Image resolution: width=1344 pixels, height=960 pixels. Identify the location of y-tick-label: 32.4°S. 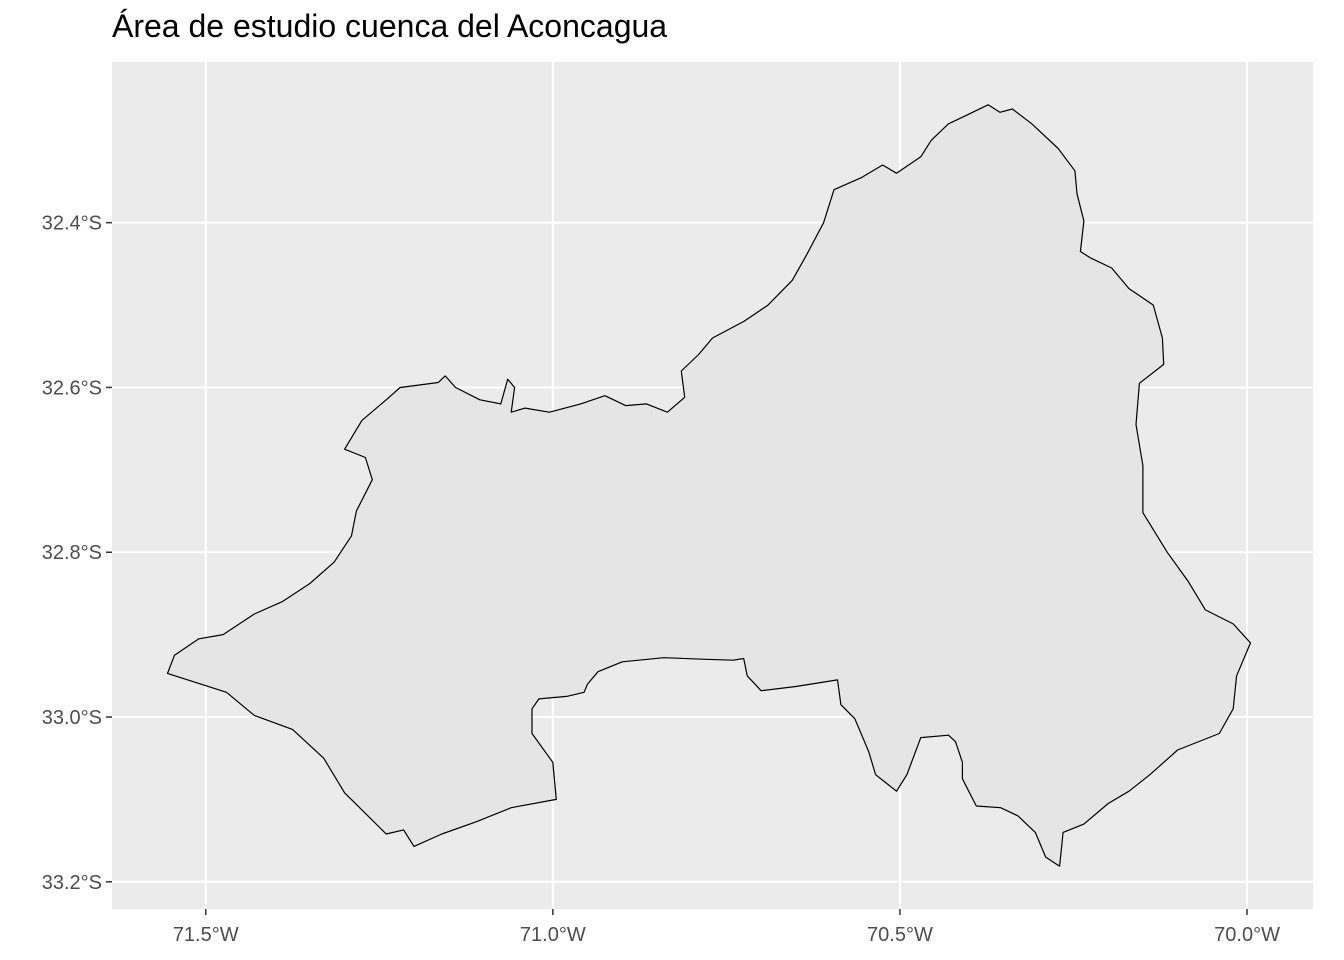
(72, 224).